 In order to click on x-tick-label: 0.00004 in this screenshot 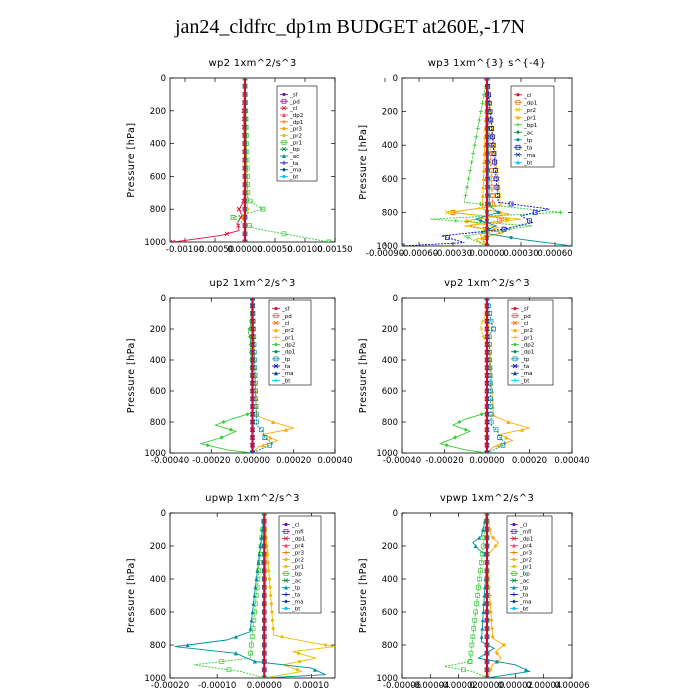, I will do `click(543, 686)`.